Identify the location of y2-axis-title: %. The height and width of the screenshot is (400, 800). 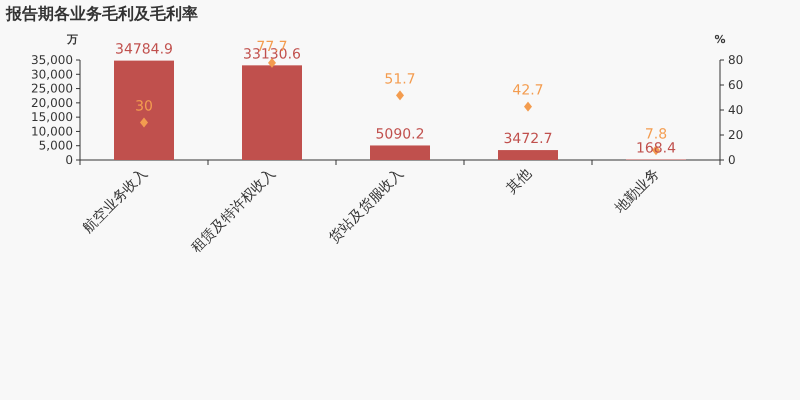
(720, 39).